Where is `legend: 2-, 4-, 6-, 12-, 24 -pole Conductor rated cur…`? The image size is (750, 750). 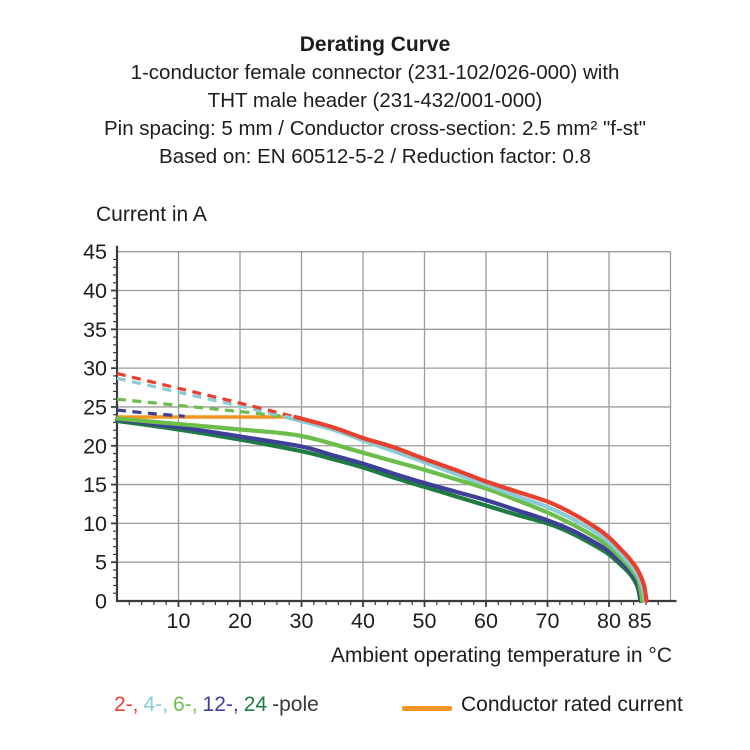 legend: 2-, 4-, 6-, 12-, 24 -pole Conductor rated cur… is located at coordinates (375, 710).